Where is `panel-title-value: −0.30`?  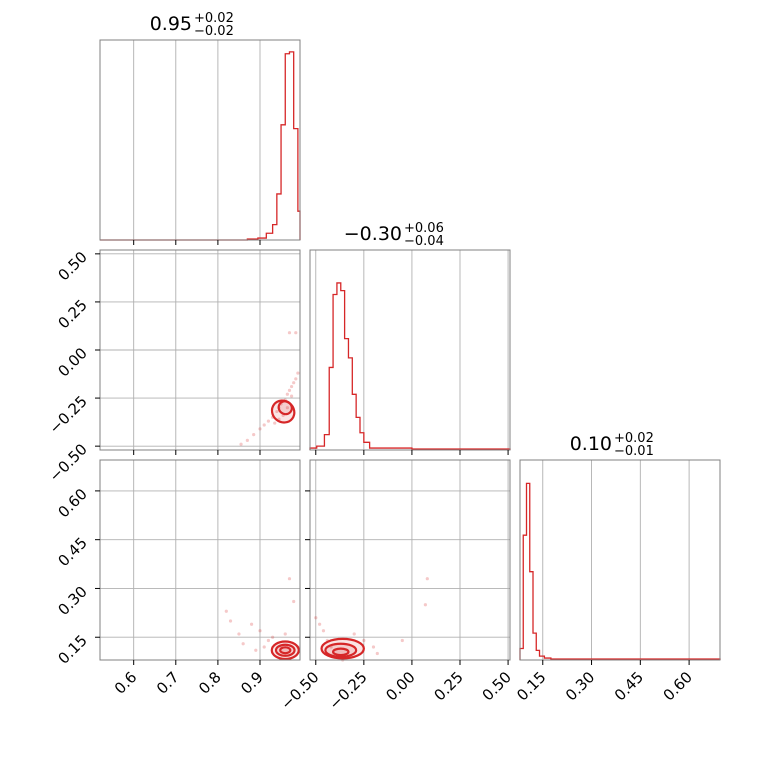 panel-title-value: −0.30 is located at coordinates (373, 234).